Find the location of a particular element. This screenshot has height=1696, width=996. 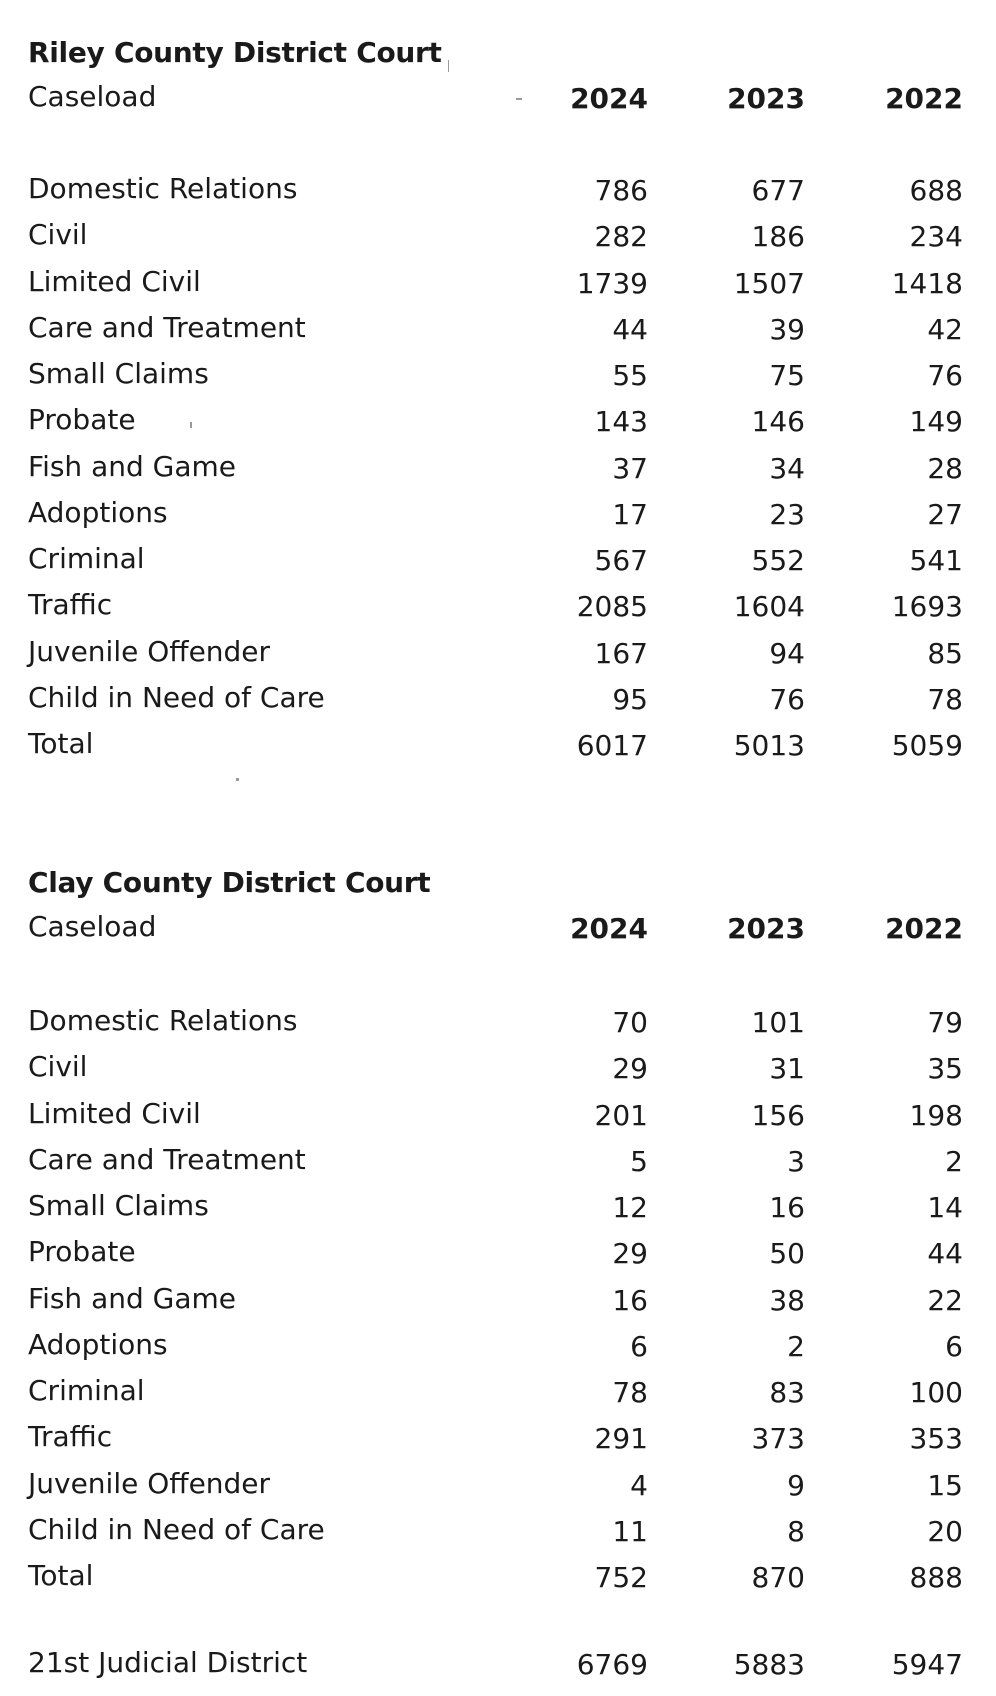

table-row: Fish and Game 16 38 22 is located at coordinates (498, 1302).